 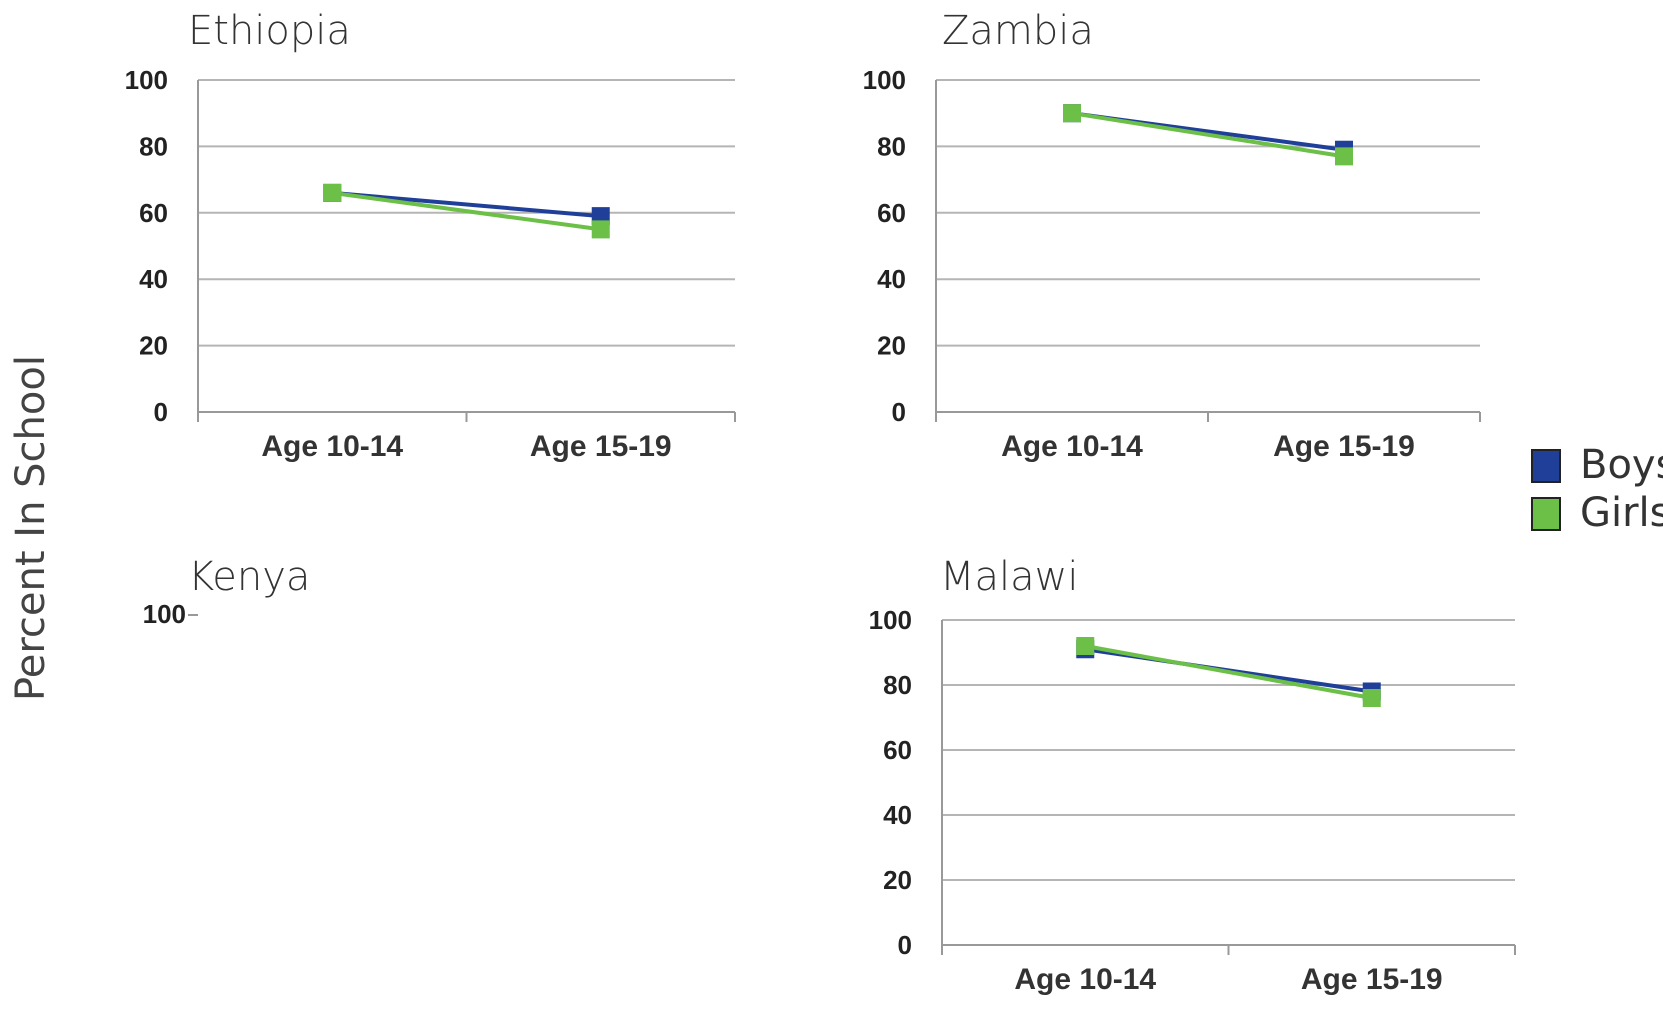 I want to click on panel-title: Malawi, so click(x=1009, y=577).